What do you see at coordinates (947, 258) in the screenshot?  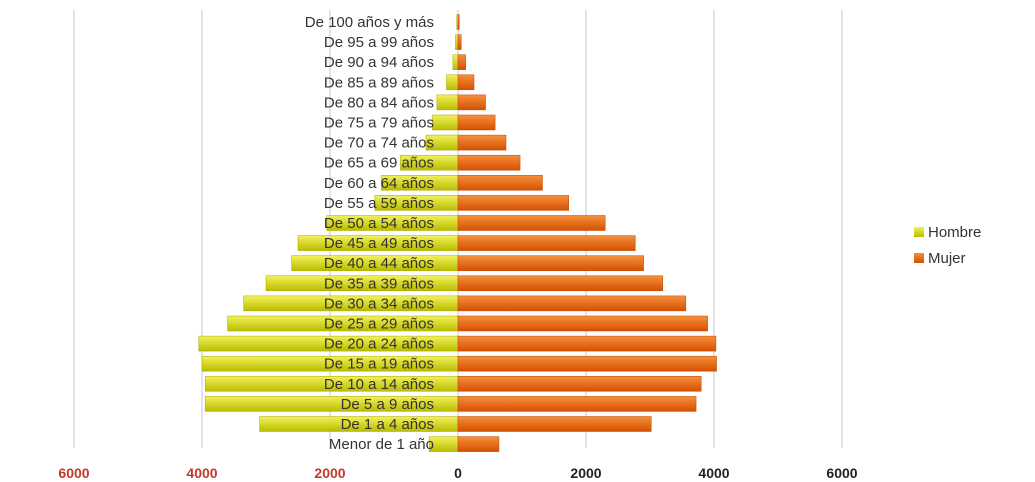 I see `legend-label: Mujer` at bounding box center [947, 258].